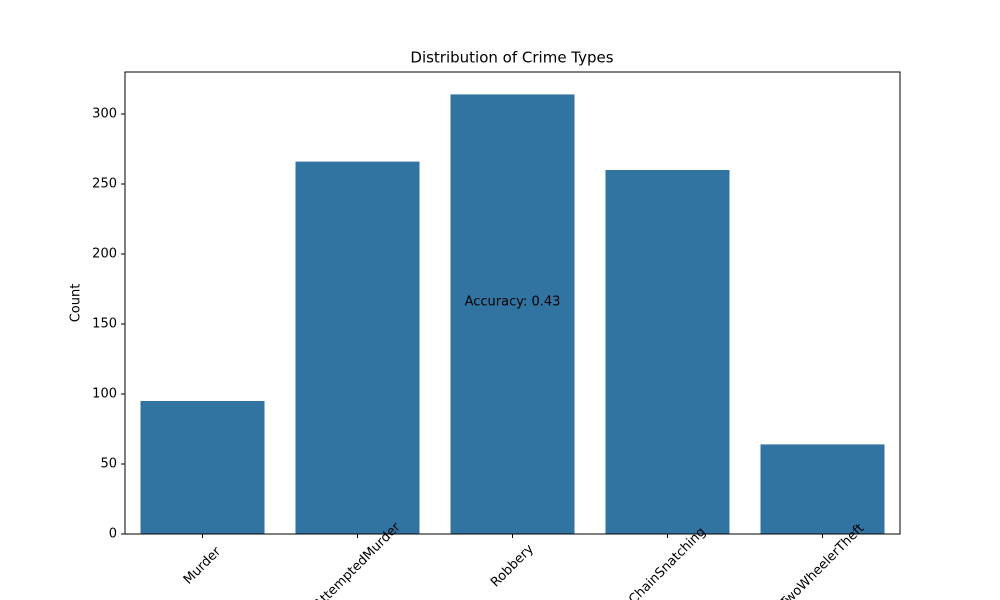 The image size is (1000, 600). I want to click on y-axis-label: Count, so click(76, 303).